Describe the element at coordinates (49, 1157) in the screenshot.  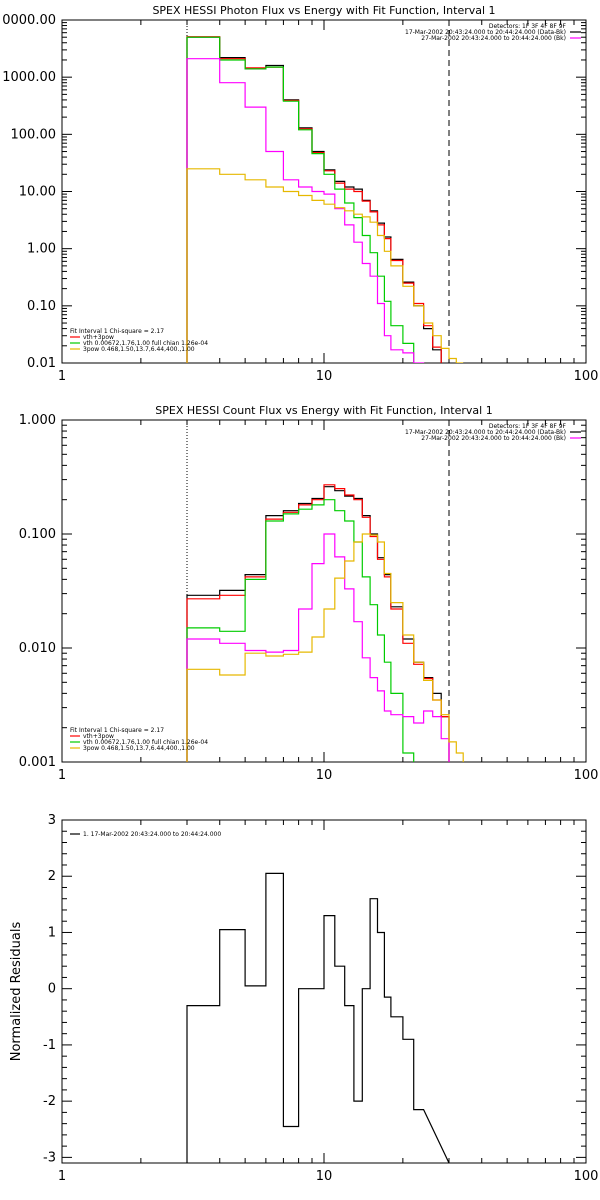
I see `y-tick-label: -3` at that location.